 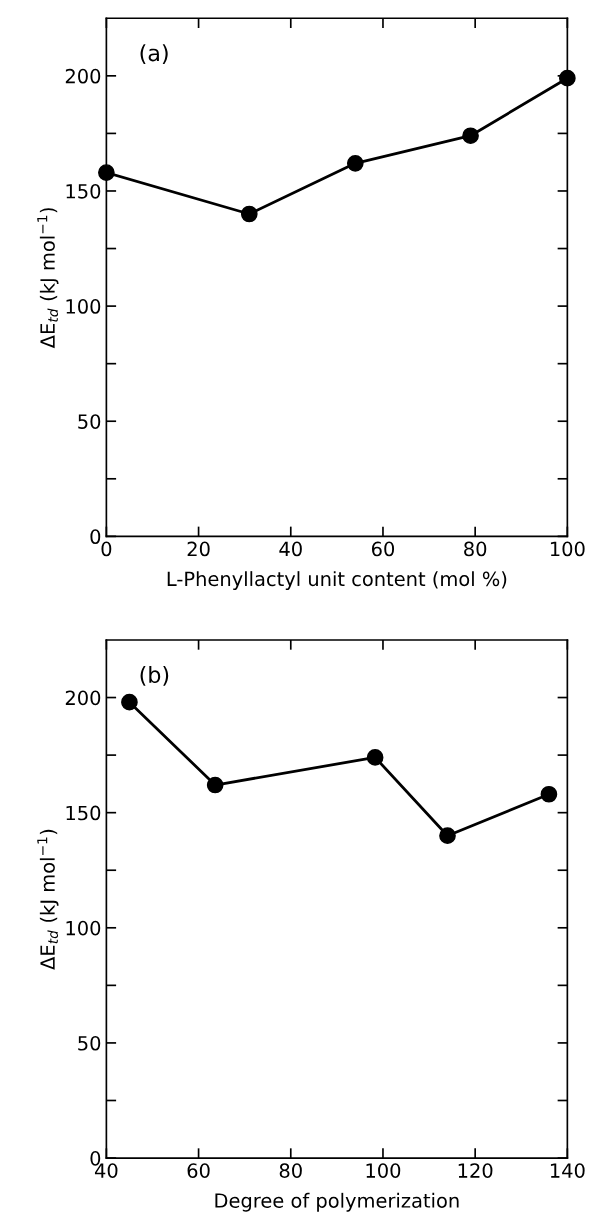 I want to click on x-axis-title: Degree of polymerization, so click(x=337, y=1202).